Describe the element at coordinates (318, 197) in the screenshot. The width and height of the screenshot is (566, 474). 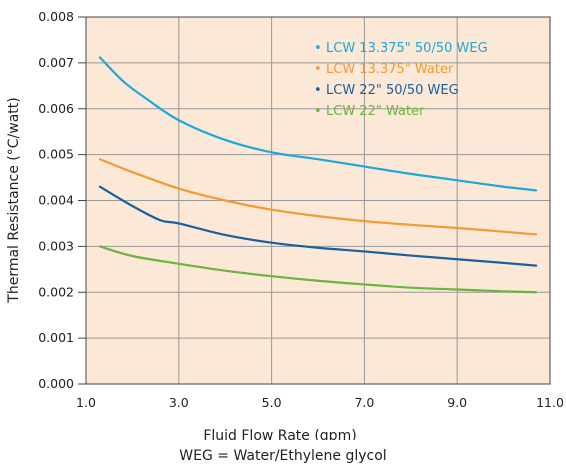
I see `series-2-line` at that location.